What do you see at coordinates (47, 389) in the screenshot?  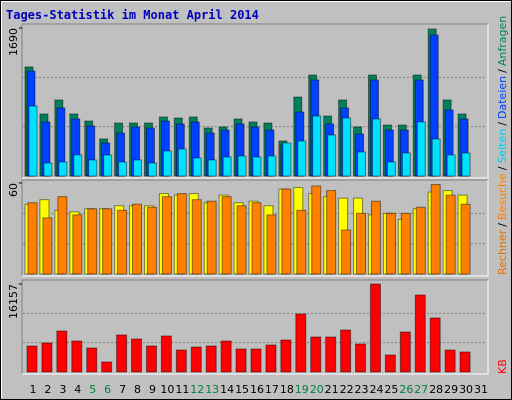 I see `x-tick-label: 2` at bounding box center [47, 389].